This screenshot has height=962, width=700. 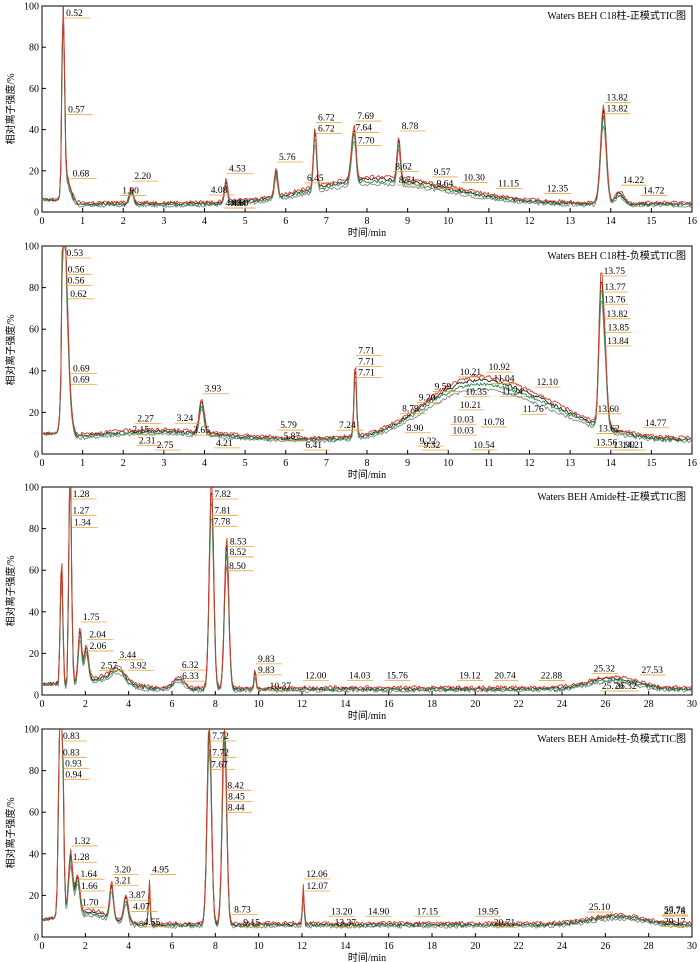 I want to click on x-tick-label: 4, so click(x=204, y=221).